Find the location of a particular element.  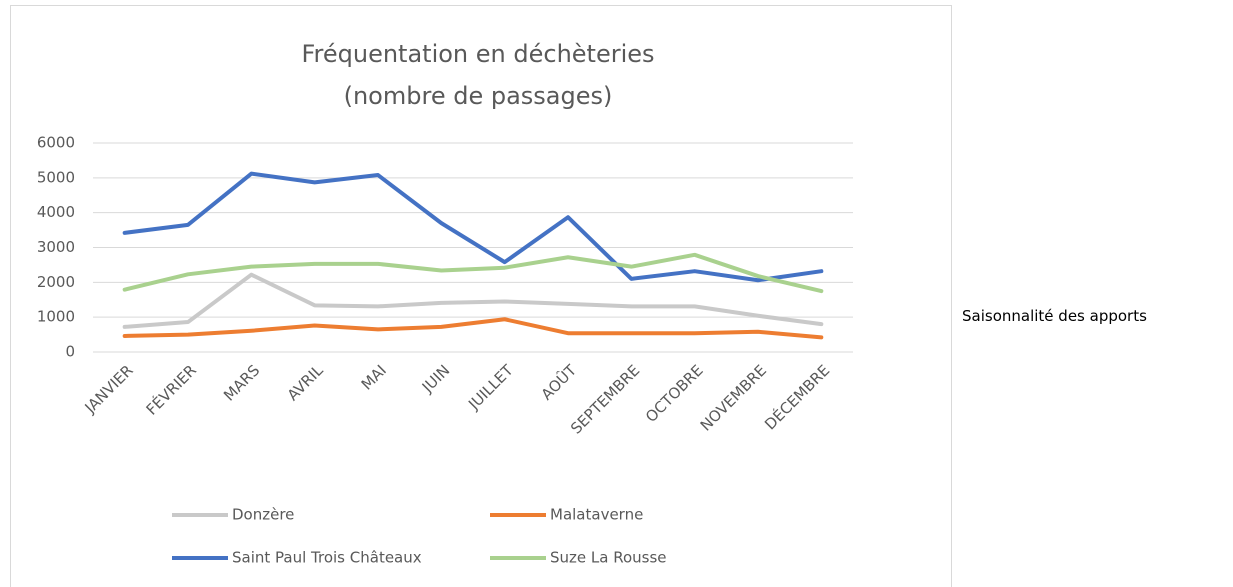

legend-label: Malataverne is located at coordinates (596, 515).